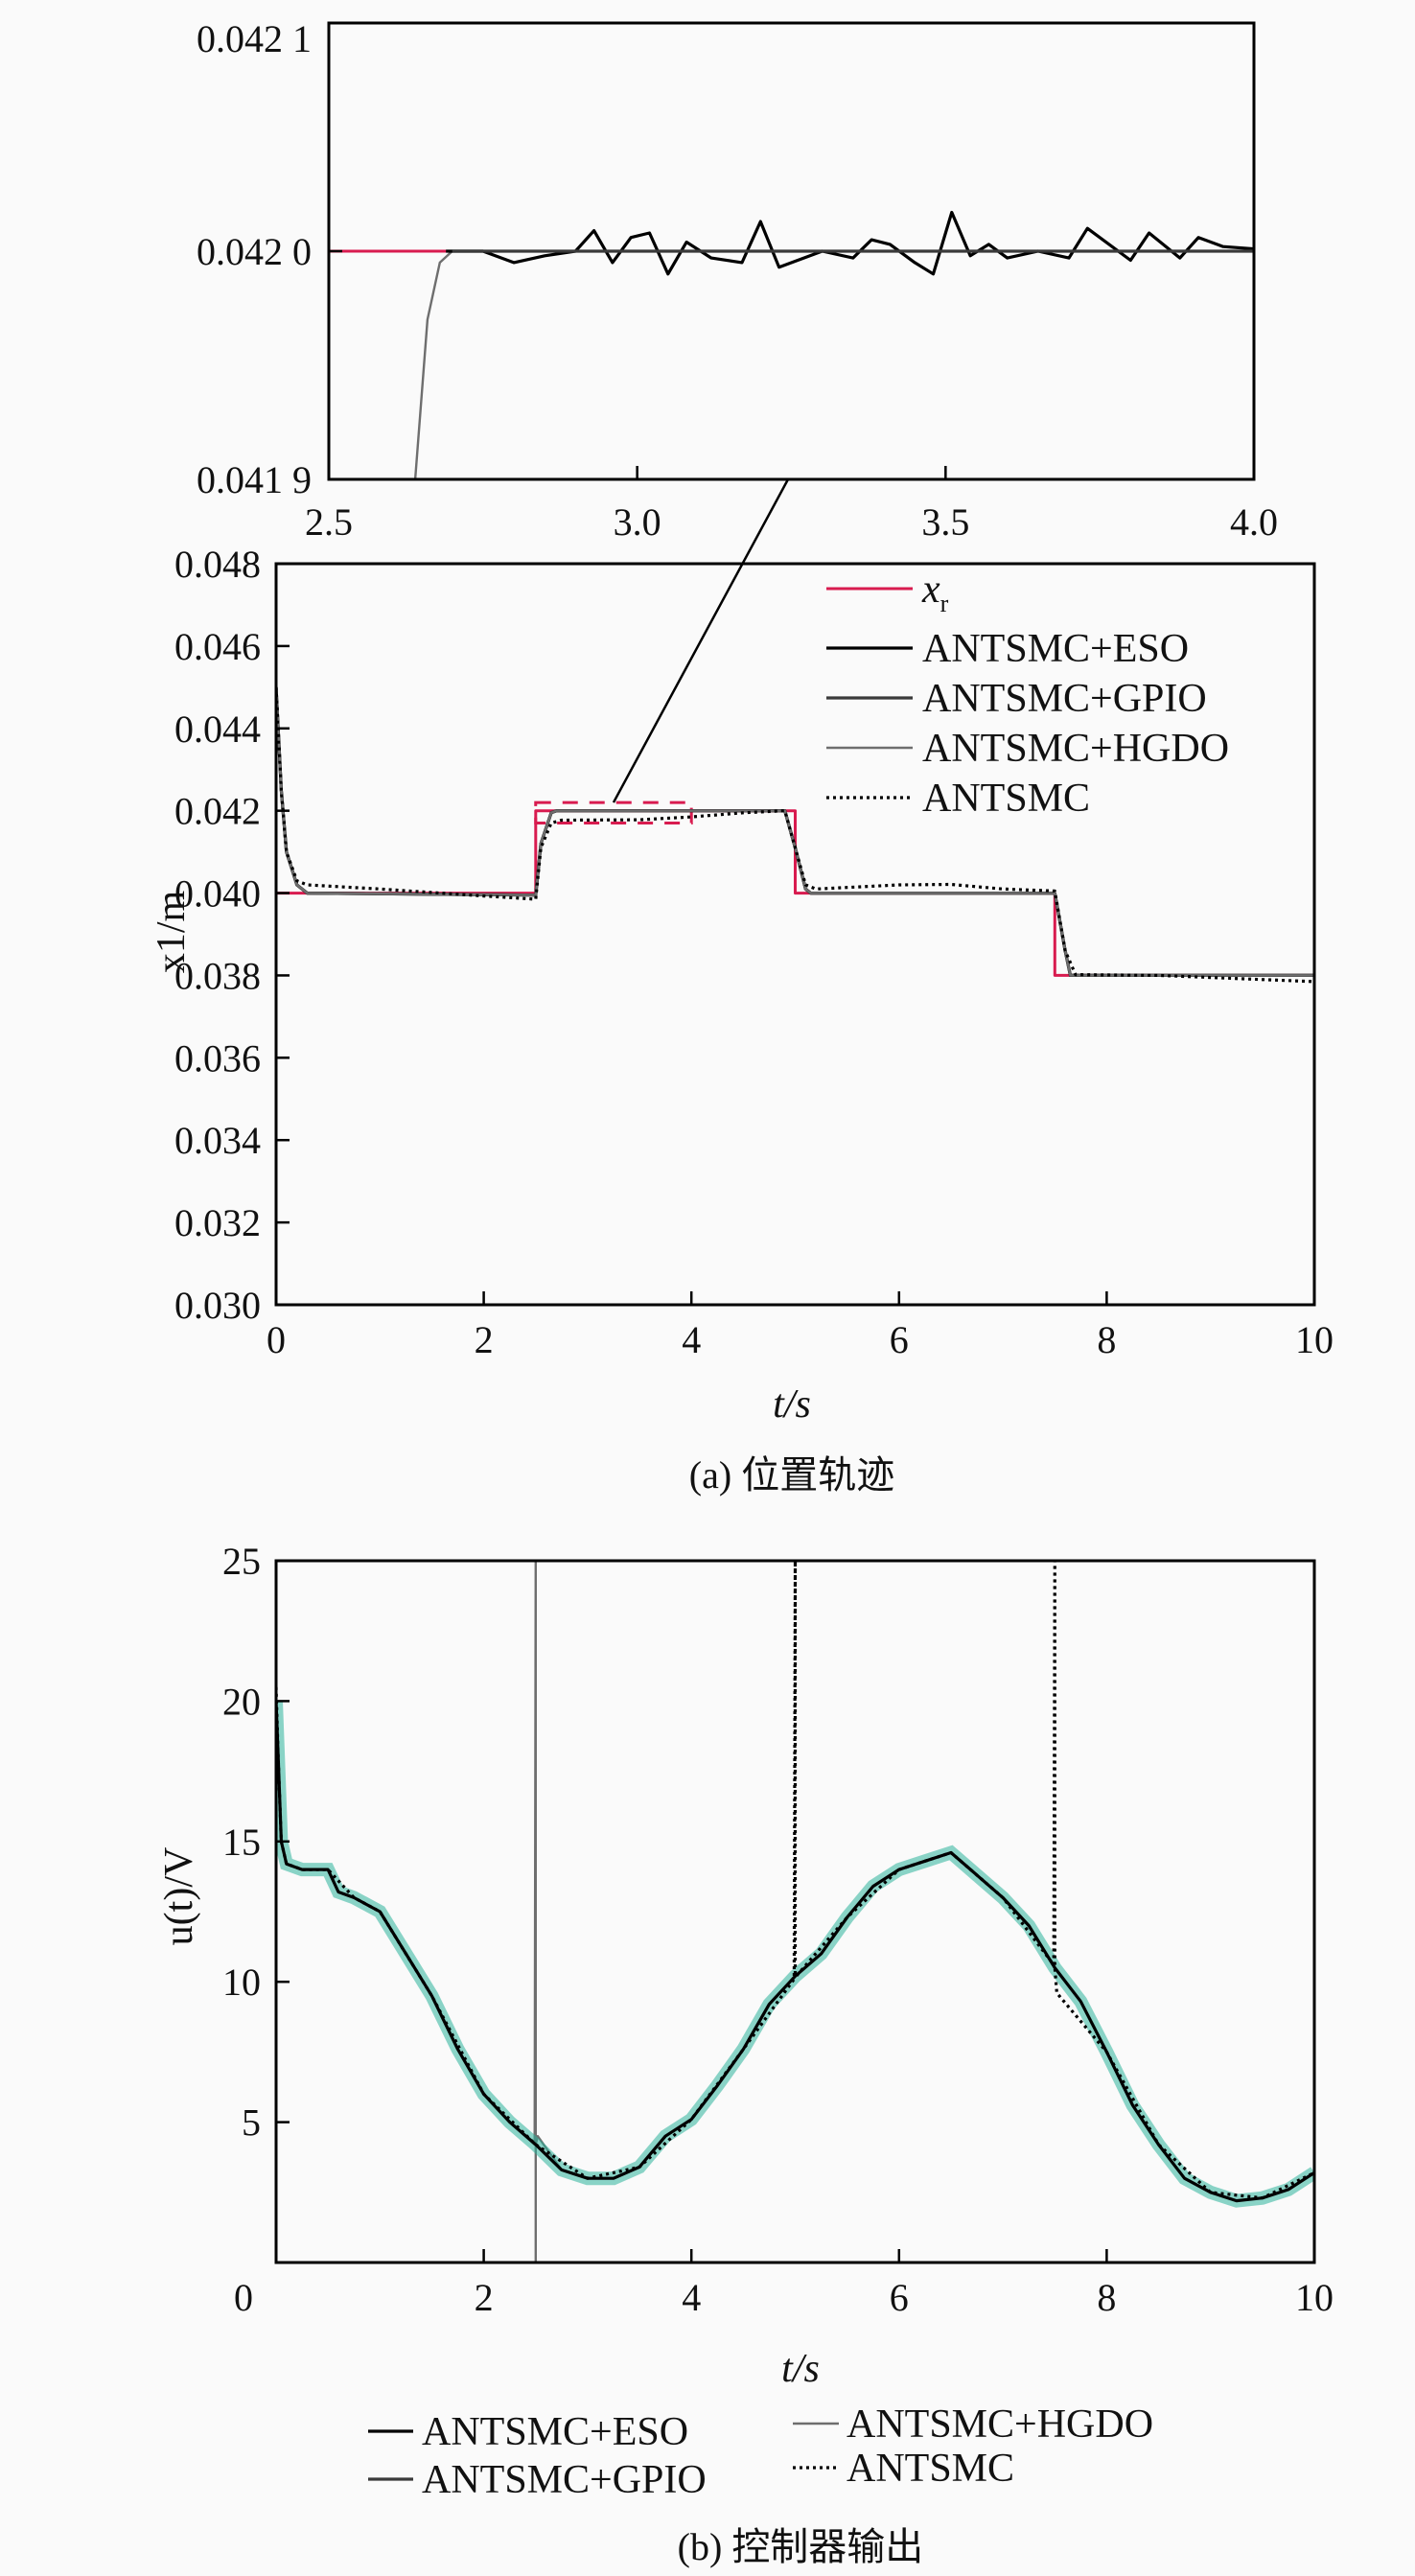 This screenshot has width=1415, height=2576. I want to click on legend-label-xr: xr, so click(935, 592).